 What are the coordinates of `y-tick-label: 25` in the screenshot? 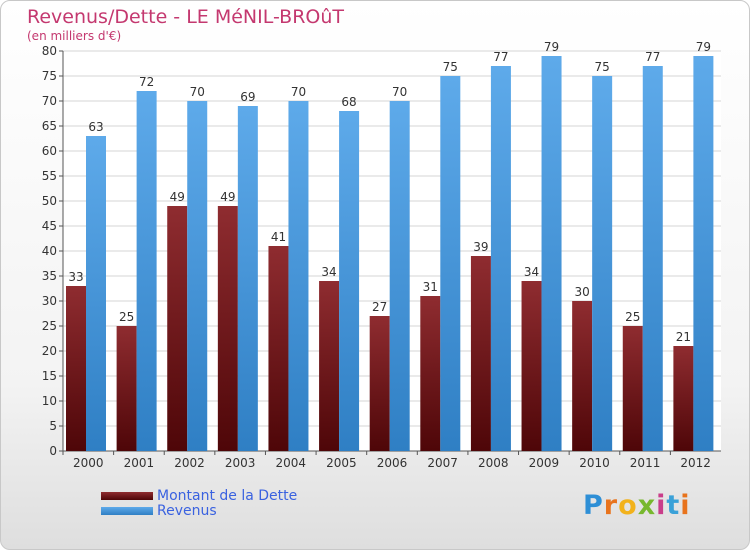 It's located at (49, 326).